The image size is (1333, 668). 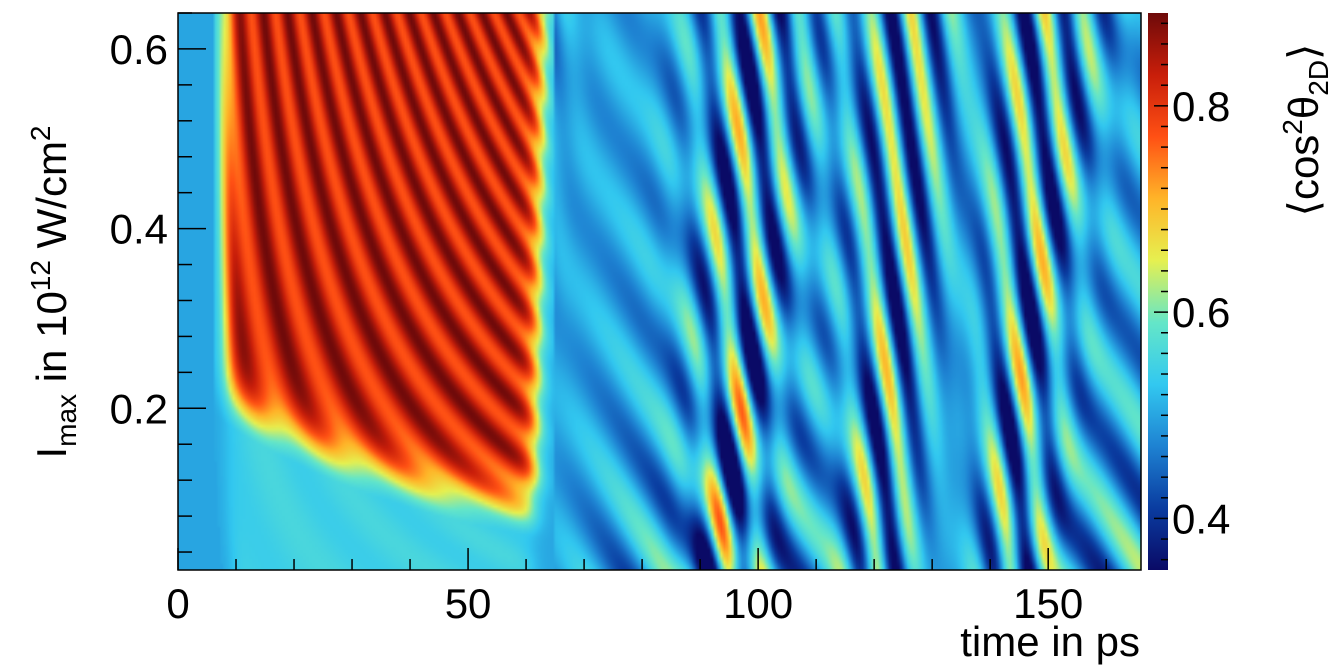 I want to click on y-label-sup: 12, so click(x=40, y=275).